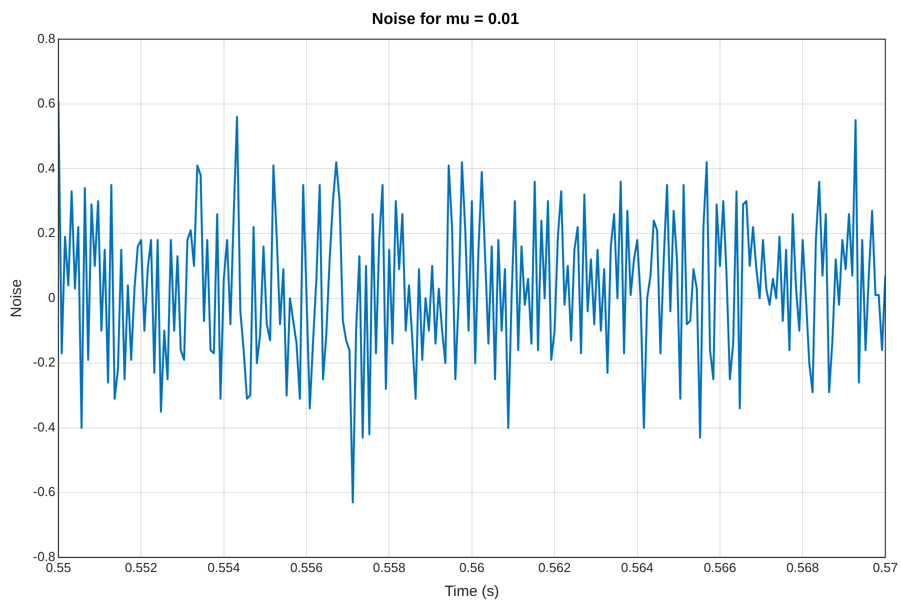 Image resolution: width=901 pixels, height=607 pixels. What do you see at coordinates (44, 556) in the screenshot?
I see `y-tick-label: -0.8` at bounding box center [44, 556].